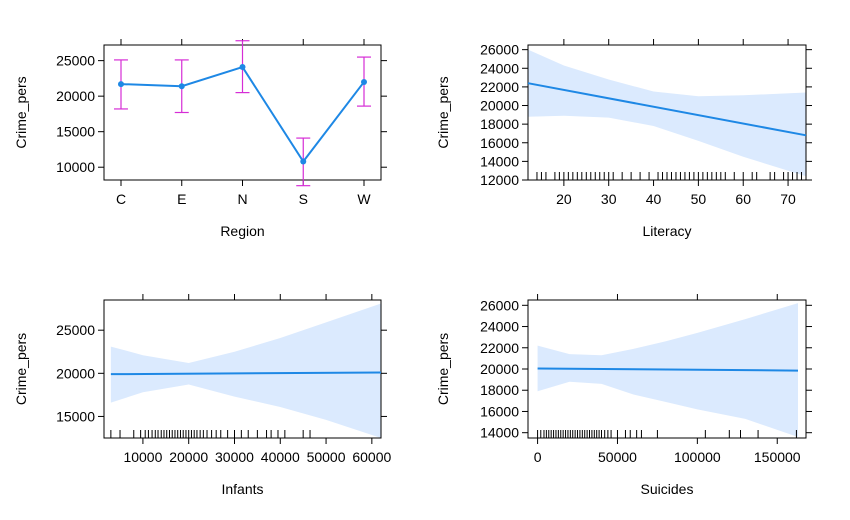  I want to click on panel-frame, so click(242, 369).